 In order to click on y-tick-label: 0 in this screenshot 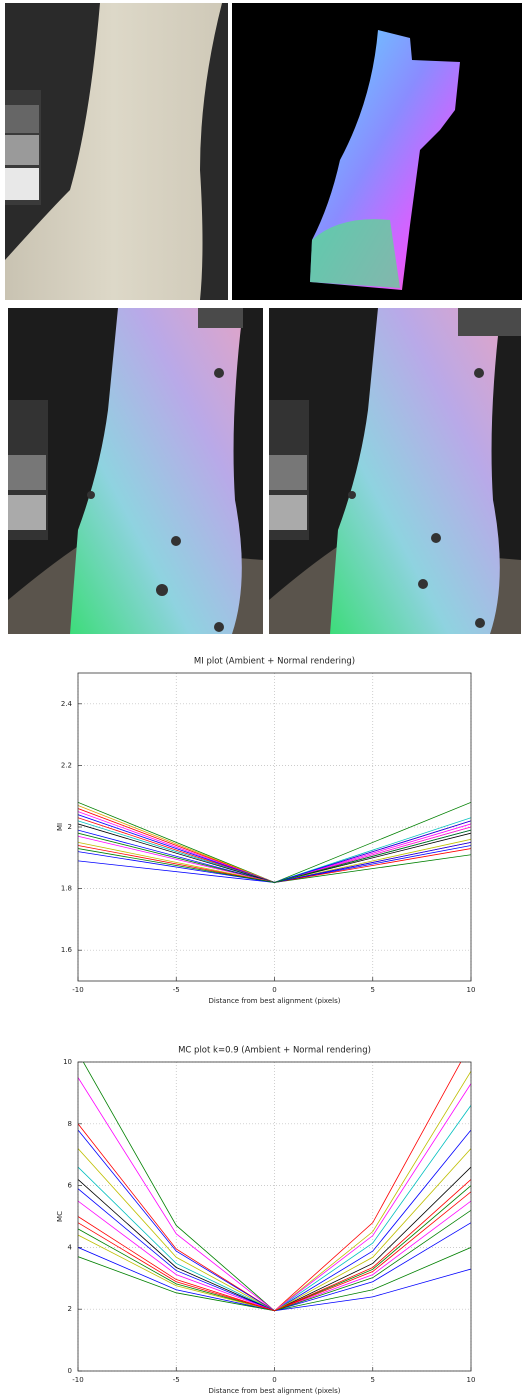, I will do `click(70, 1371)`.